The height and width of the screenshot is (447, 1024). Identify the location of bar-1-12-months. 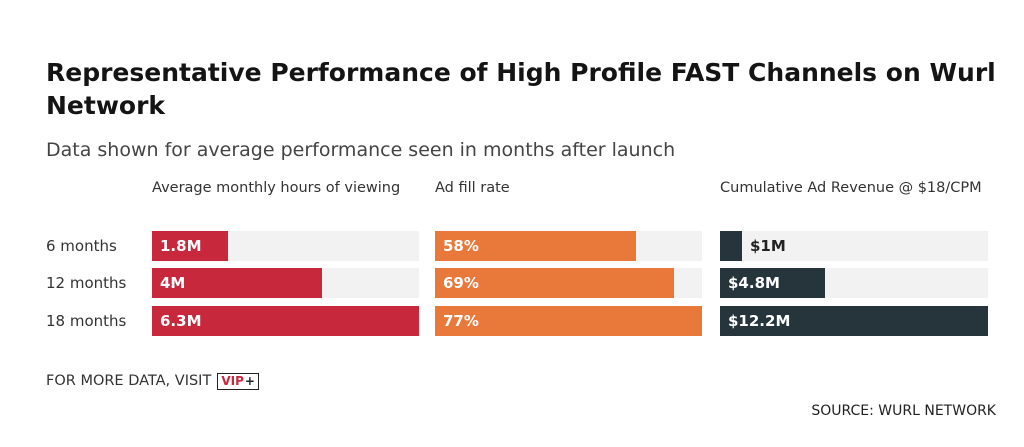
(237, 283).